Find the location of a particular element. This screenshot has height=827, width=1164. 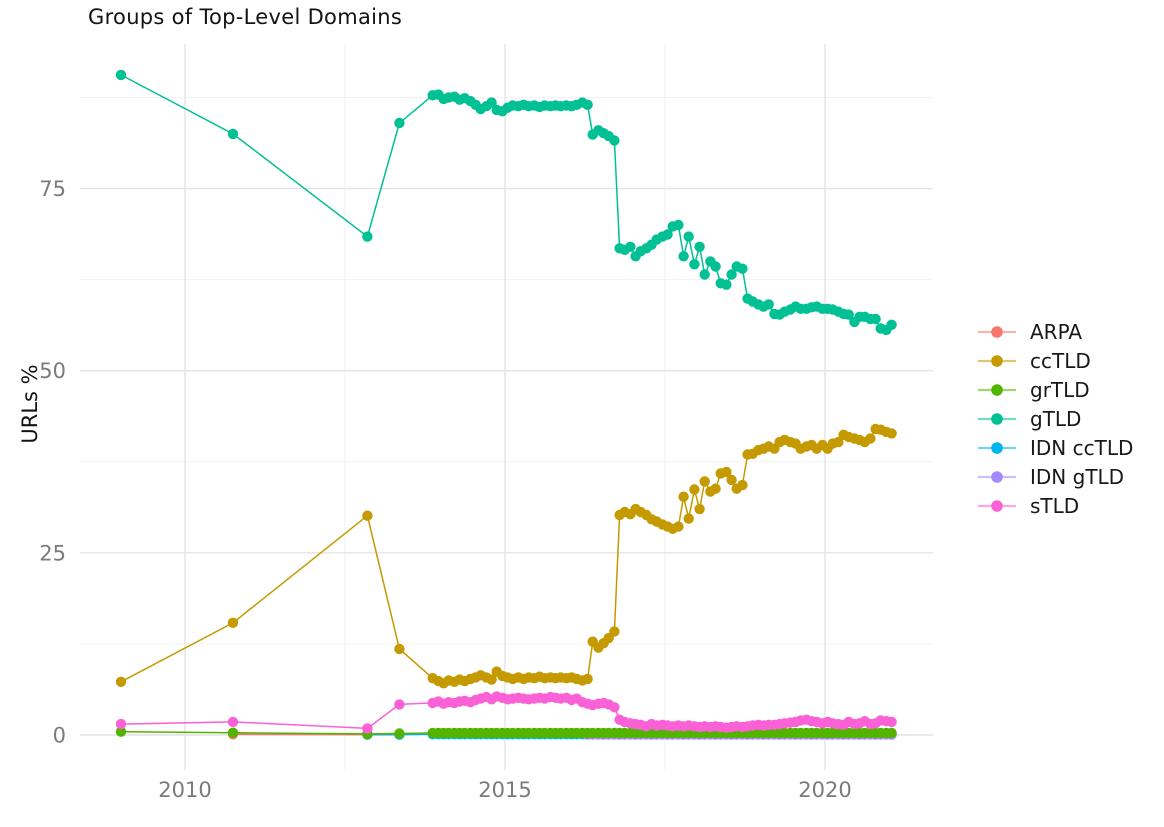

legend-label: IDN gTLD is located at coordinates (1077, 476).